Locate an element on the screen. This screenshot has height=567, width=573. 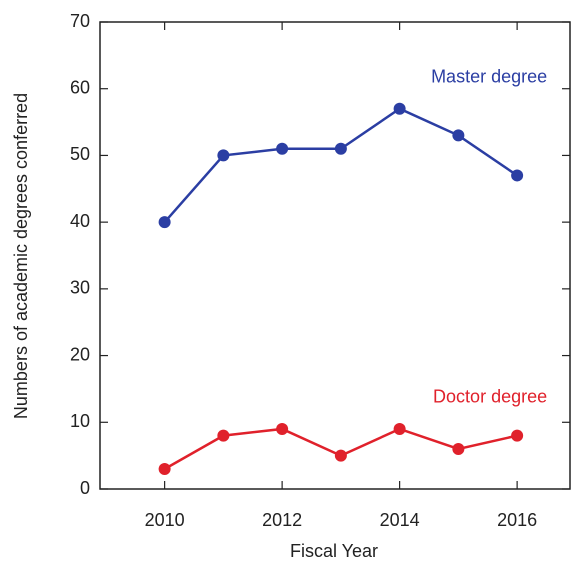
y-tick-label: 50 is located at coordinates (80, 154).